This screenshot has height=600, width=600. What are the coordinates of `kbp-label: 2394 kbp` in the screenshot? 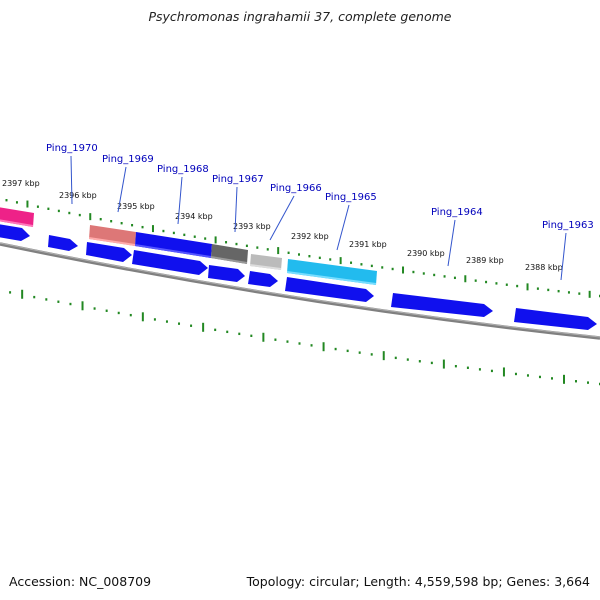 It's located at (194, 216).